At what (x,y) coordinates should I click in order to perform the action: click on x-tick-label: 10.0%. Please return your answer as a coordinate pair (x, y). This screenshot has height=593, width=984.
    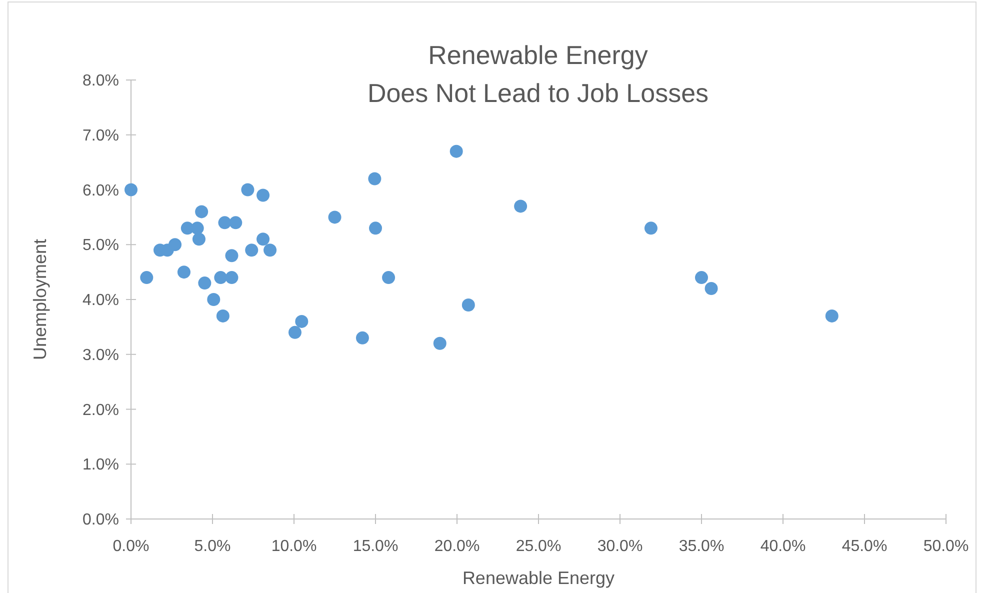
    Looking at the image, I should click on (294, 546).